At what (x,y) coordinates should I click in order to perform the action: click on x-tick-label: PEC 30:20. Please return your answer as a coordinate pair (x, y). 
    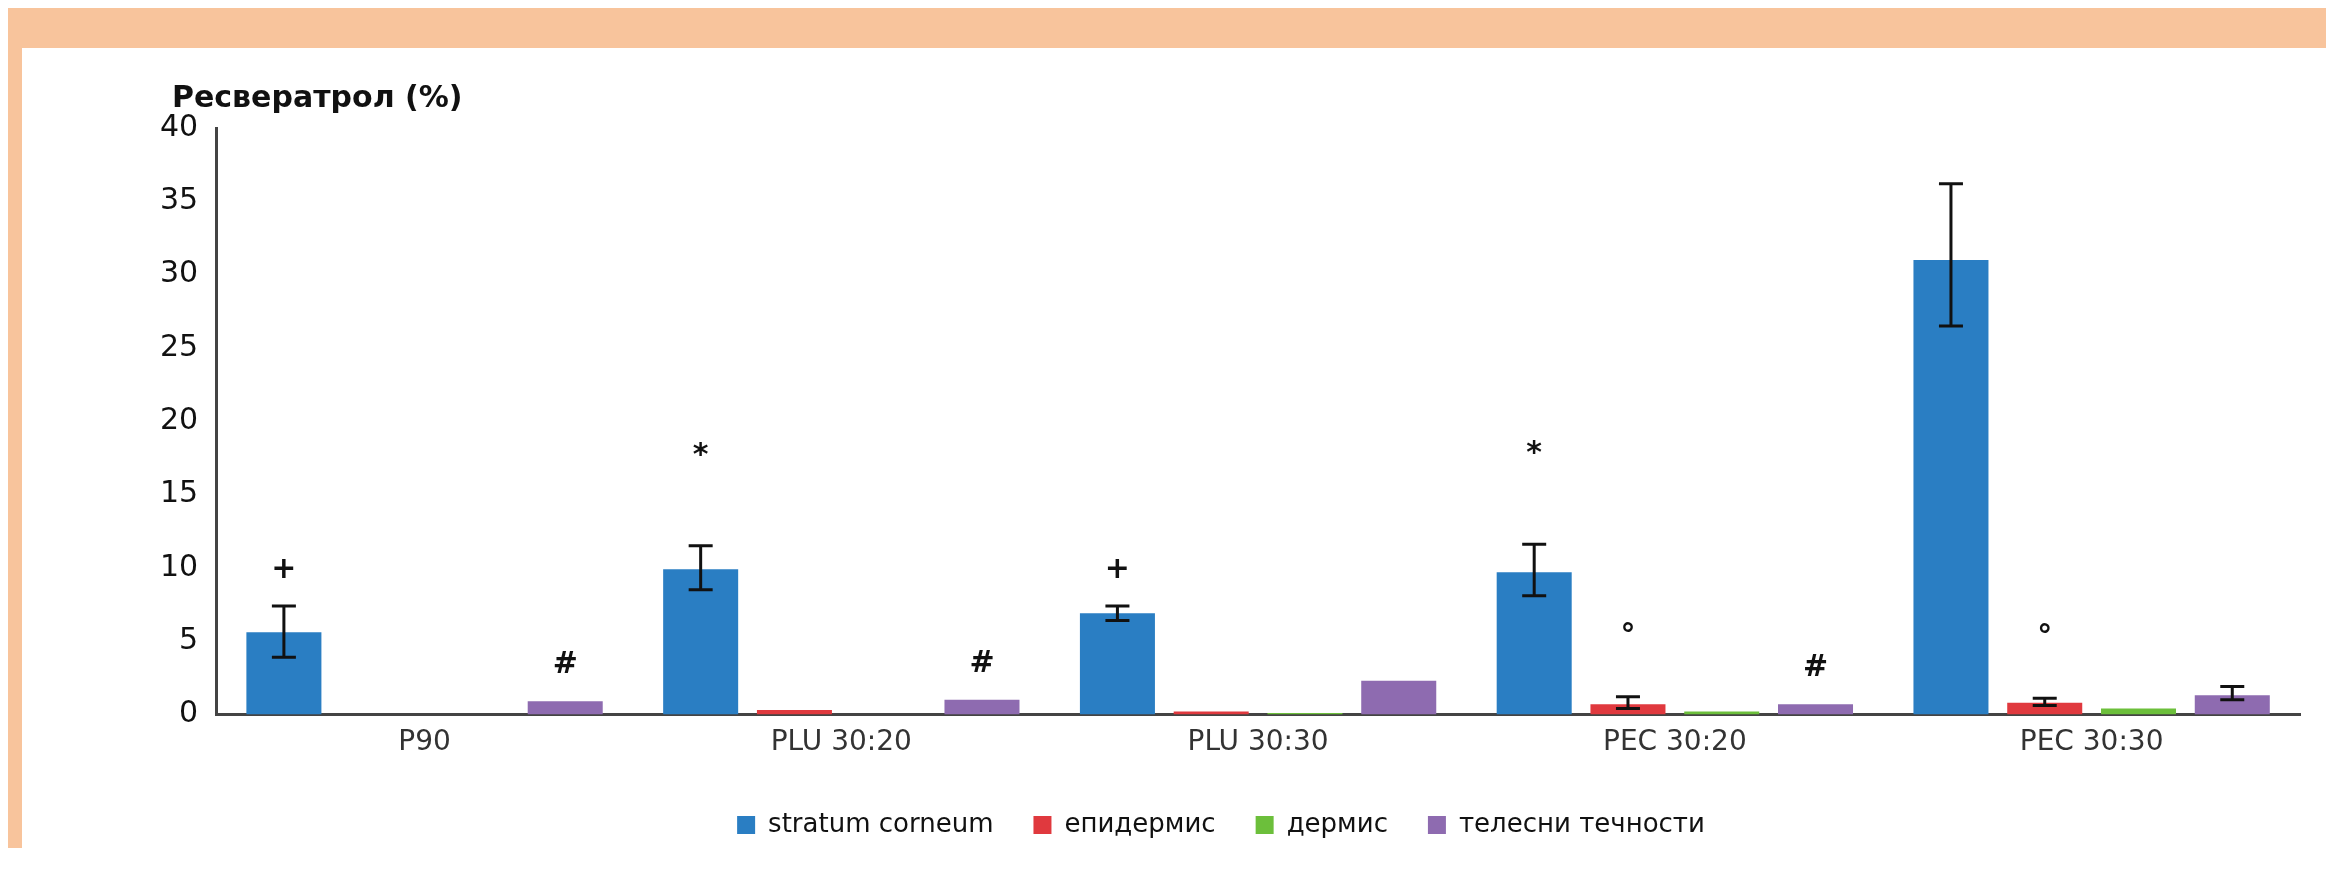
    Looking at the image, I should click on (1674, 741).